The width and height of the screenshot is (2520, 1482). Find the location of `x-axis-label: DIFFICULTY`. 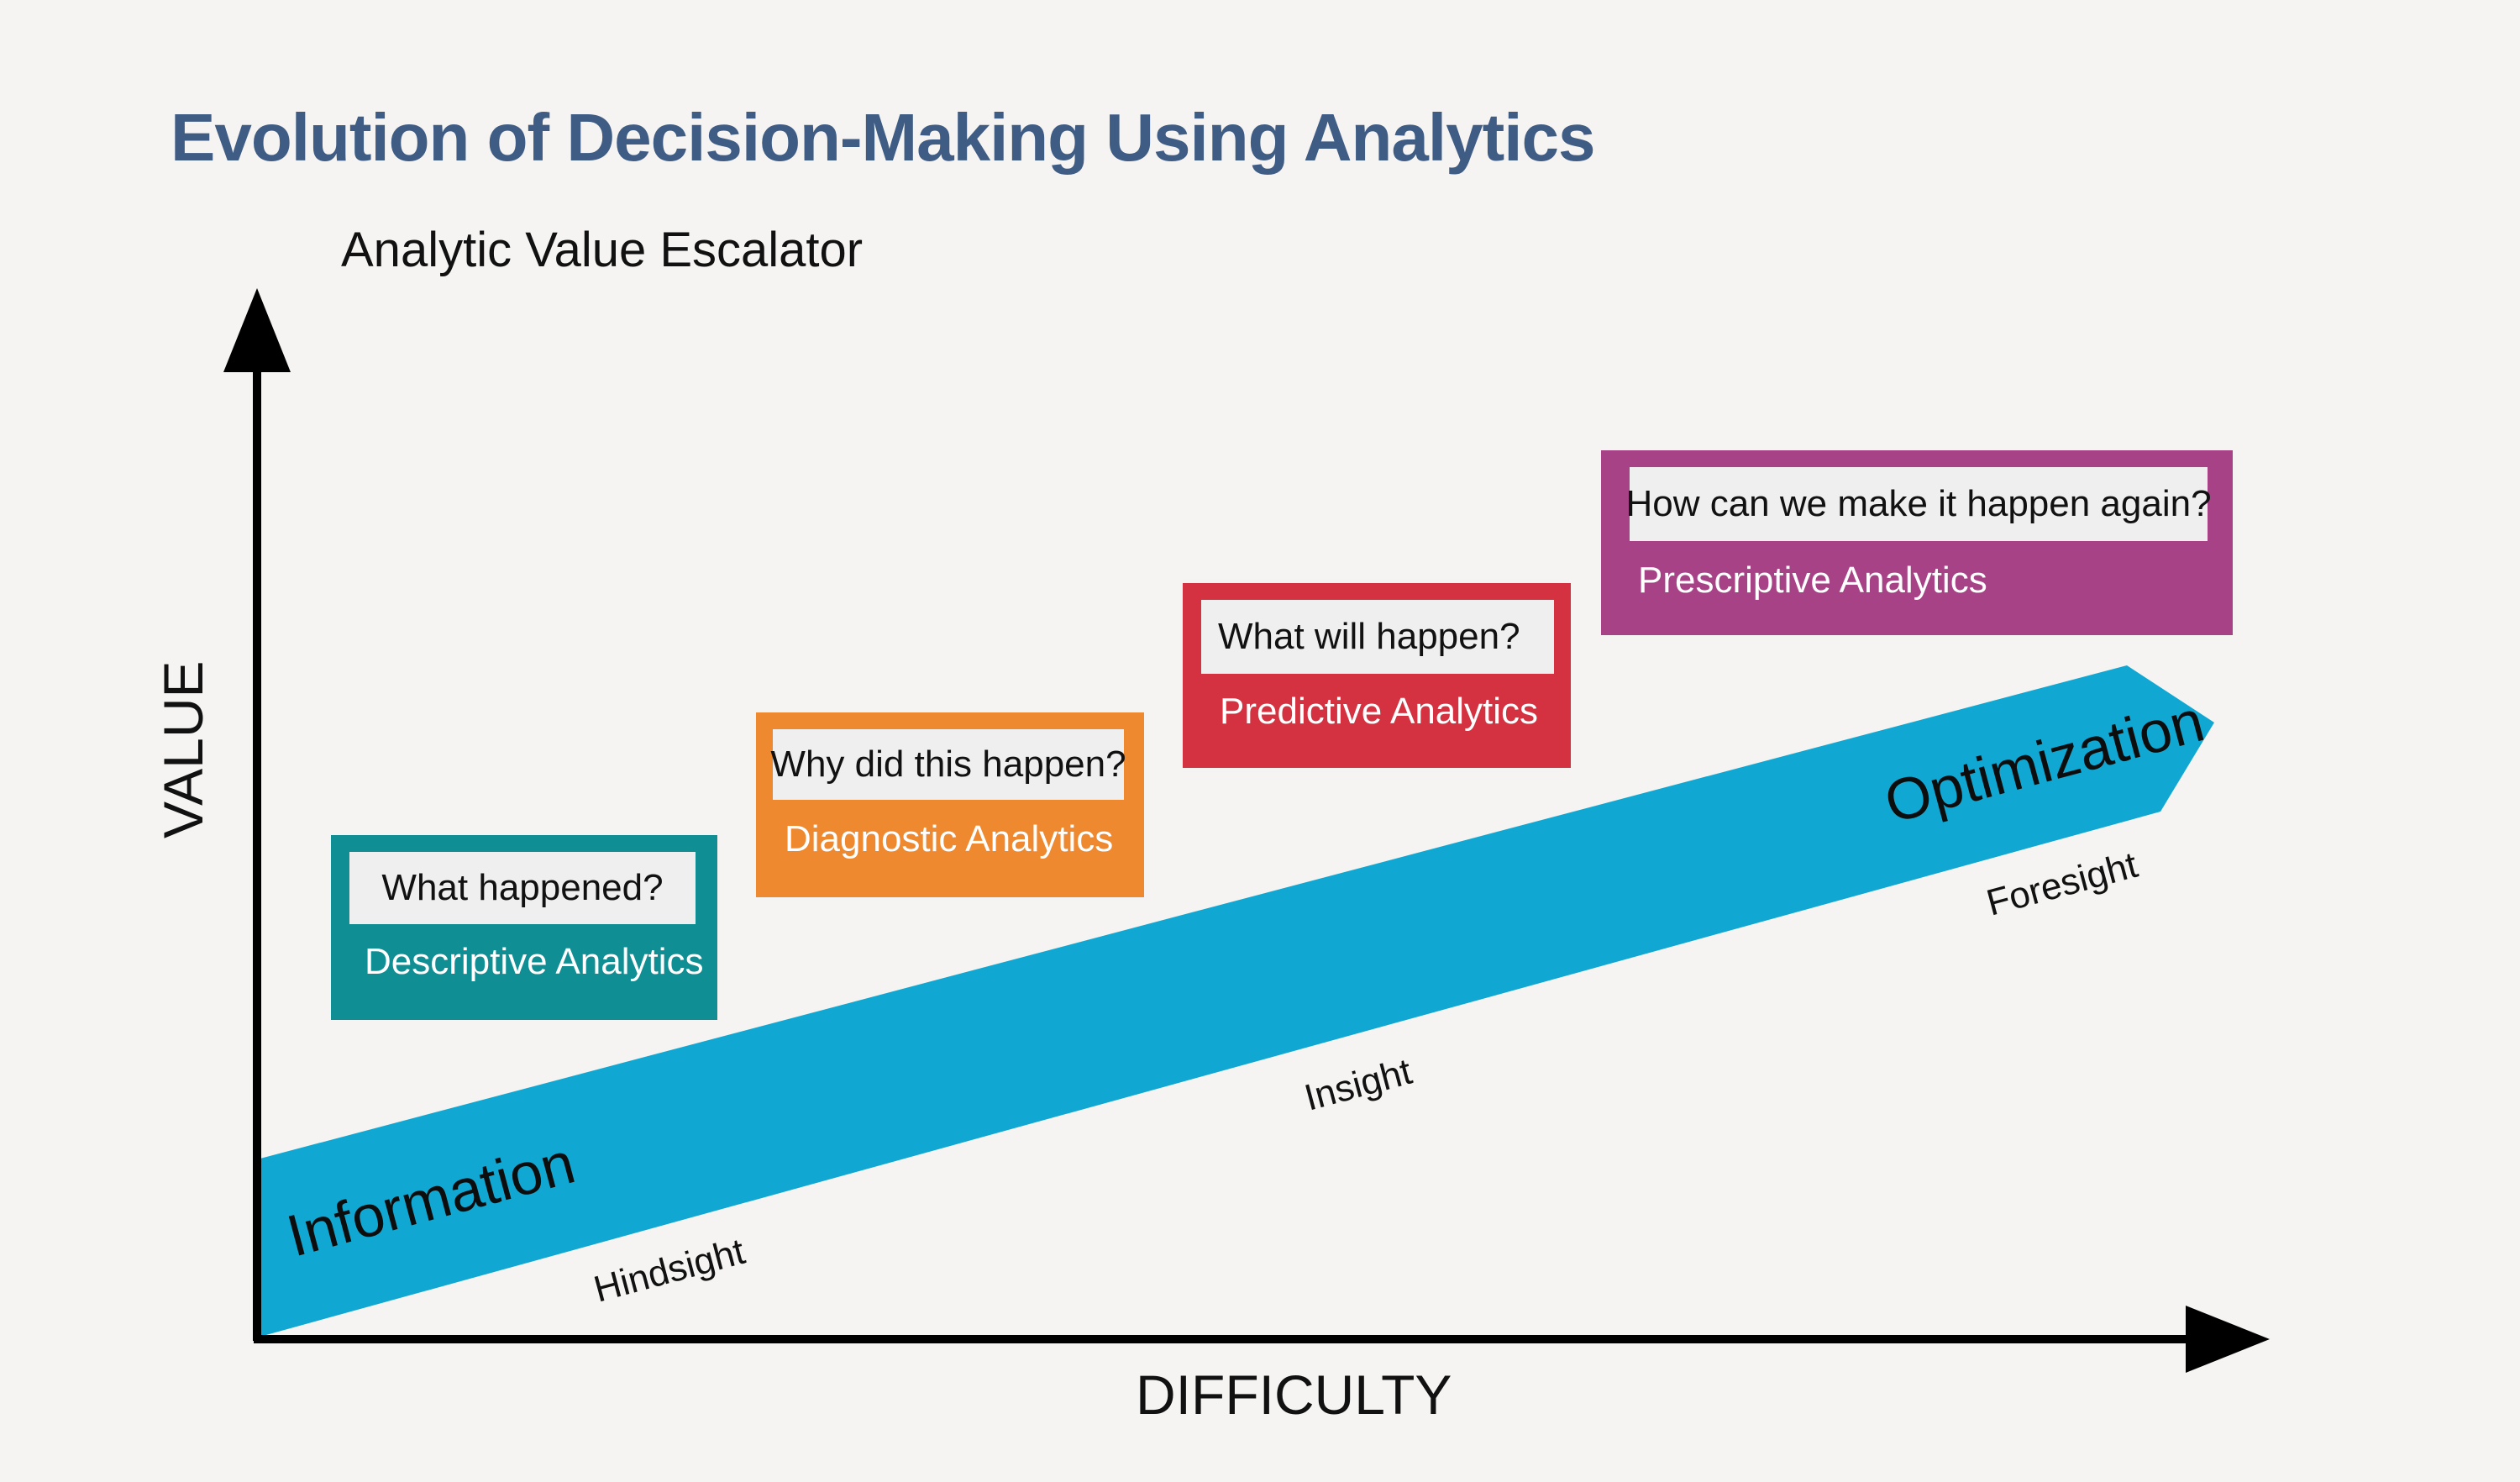

x-axis-label: DIFFICULTY is located at coordinates (1294, 1395).